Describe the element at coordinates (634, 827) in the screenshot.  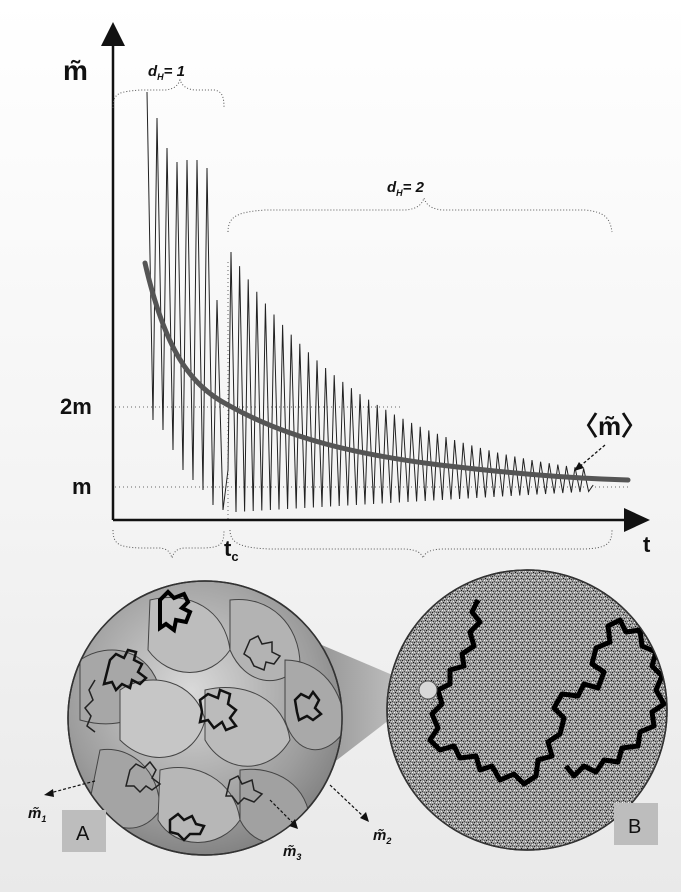
I see `panel-b-label: B` at that location.